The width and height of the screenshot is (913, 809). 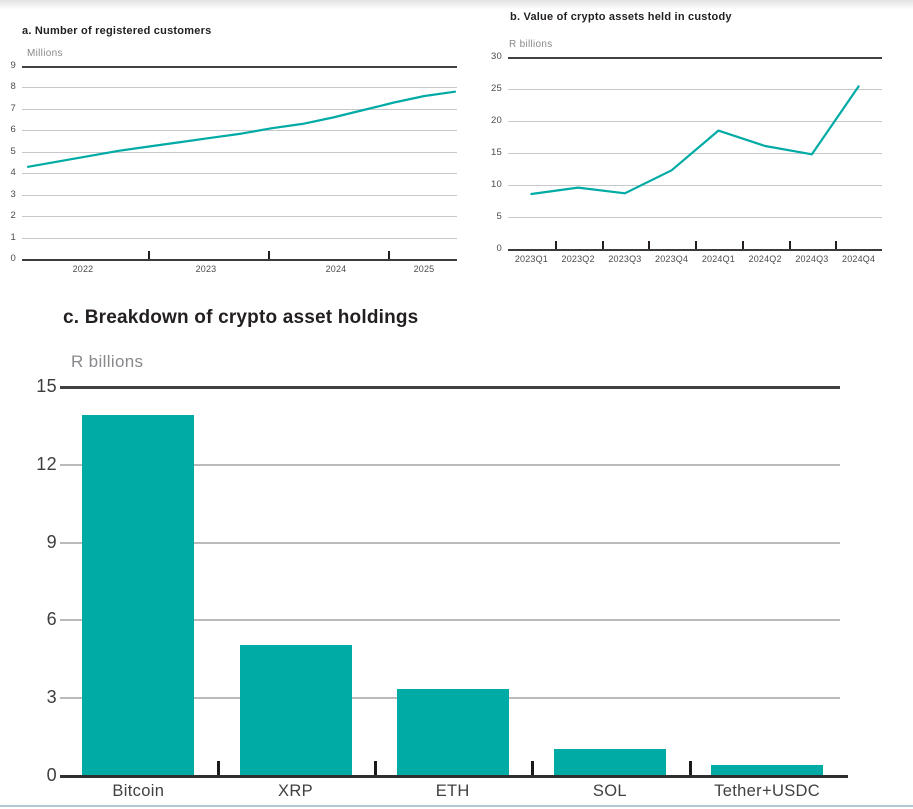 What do you see at coordinates (672, 259) in the screenshot?
I see `x-axis-tick-label: 2023Q4` at bounding box center [672, 259].